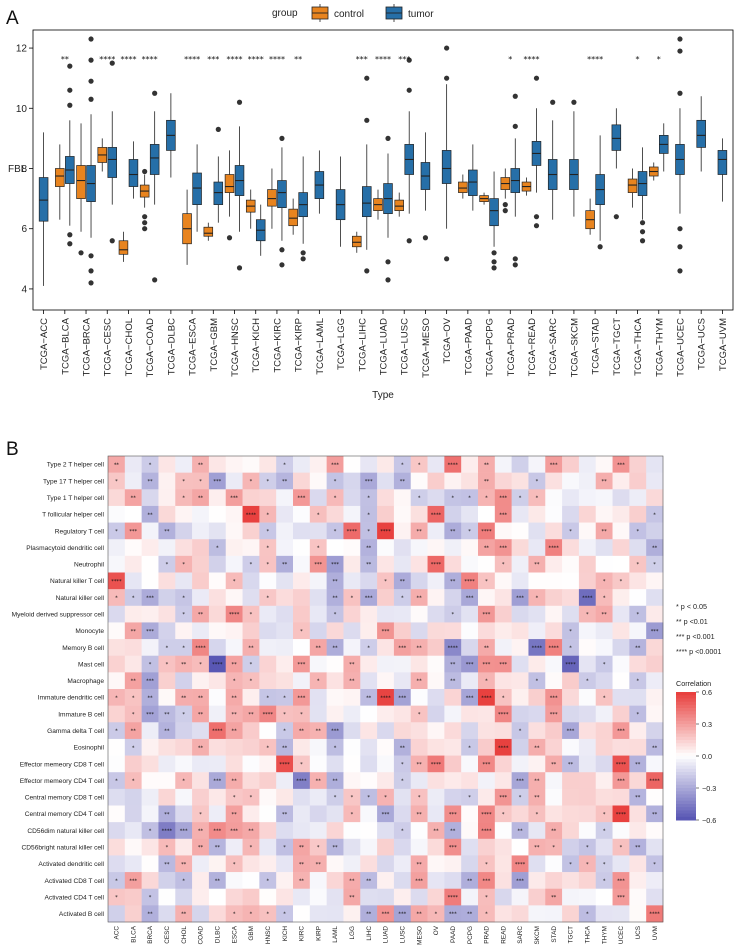 The image size is (736, 945). What do you see at coordinates (112, 152) in the screenshot?
I see `box-tumor-TCGA−CESC` at bounding box center [112, 152].